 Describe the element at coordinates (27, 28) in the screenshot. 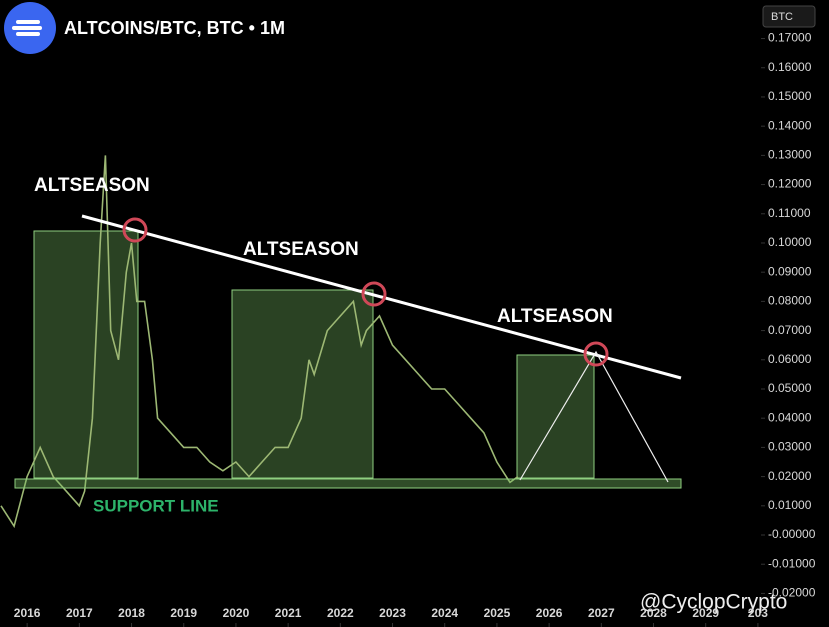

I see `logo-icon` at that location.